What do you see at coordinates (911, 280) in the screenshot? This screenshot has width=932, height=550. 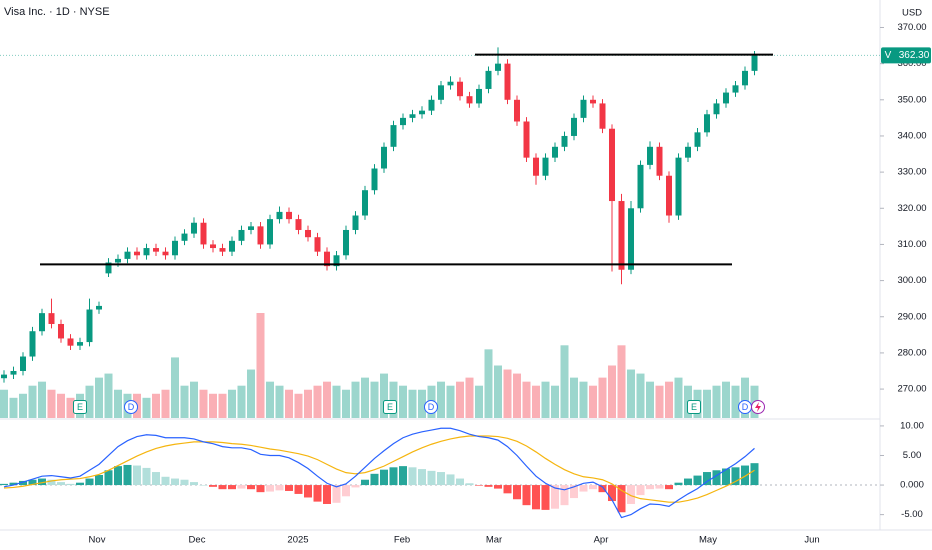 I see `y-tick-label: 300.00` at bounding box center [911, 280].